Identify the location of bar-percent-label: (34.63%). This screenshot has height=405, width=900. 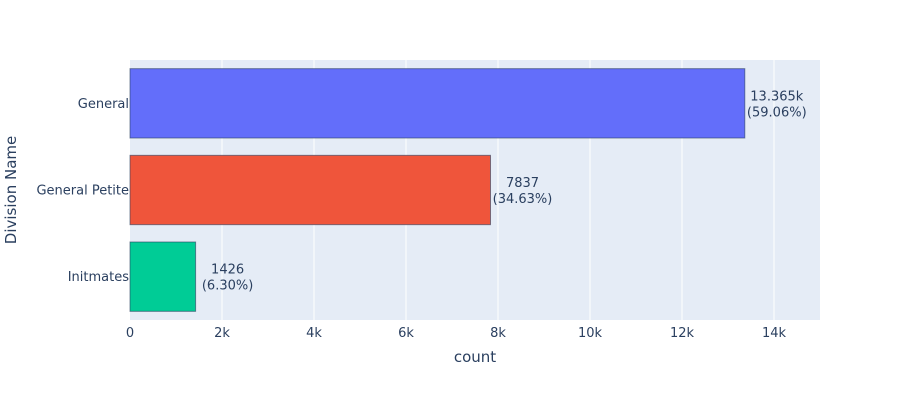
(523, 199).